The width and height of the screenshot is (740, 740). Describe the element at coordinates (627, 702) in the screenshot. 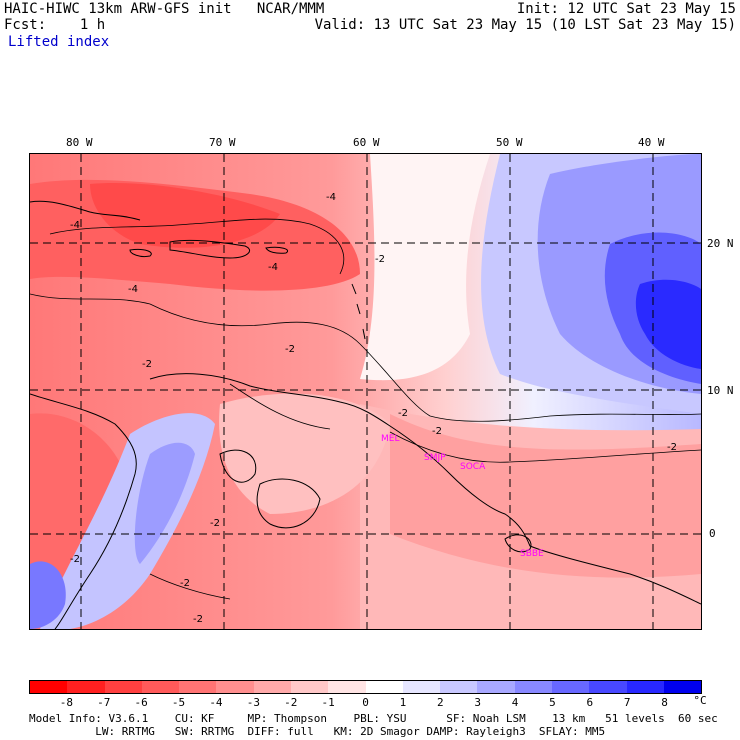

I see `colorbar-tick-label: 7` at that location.